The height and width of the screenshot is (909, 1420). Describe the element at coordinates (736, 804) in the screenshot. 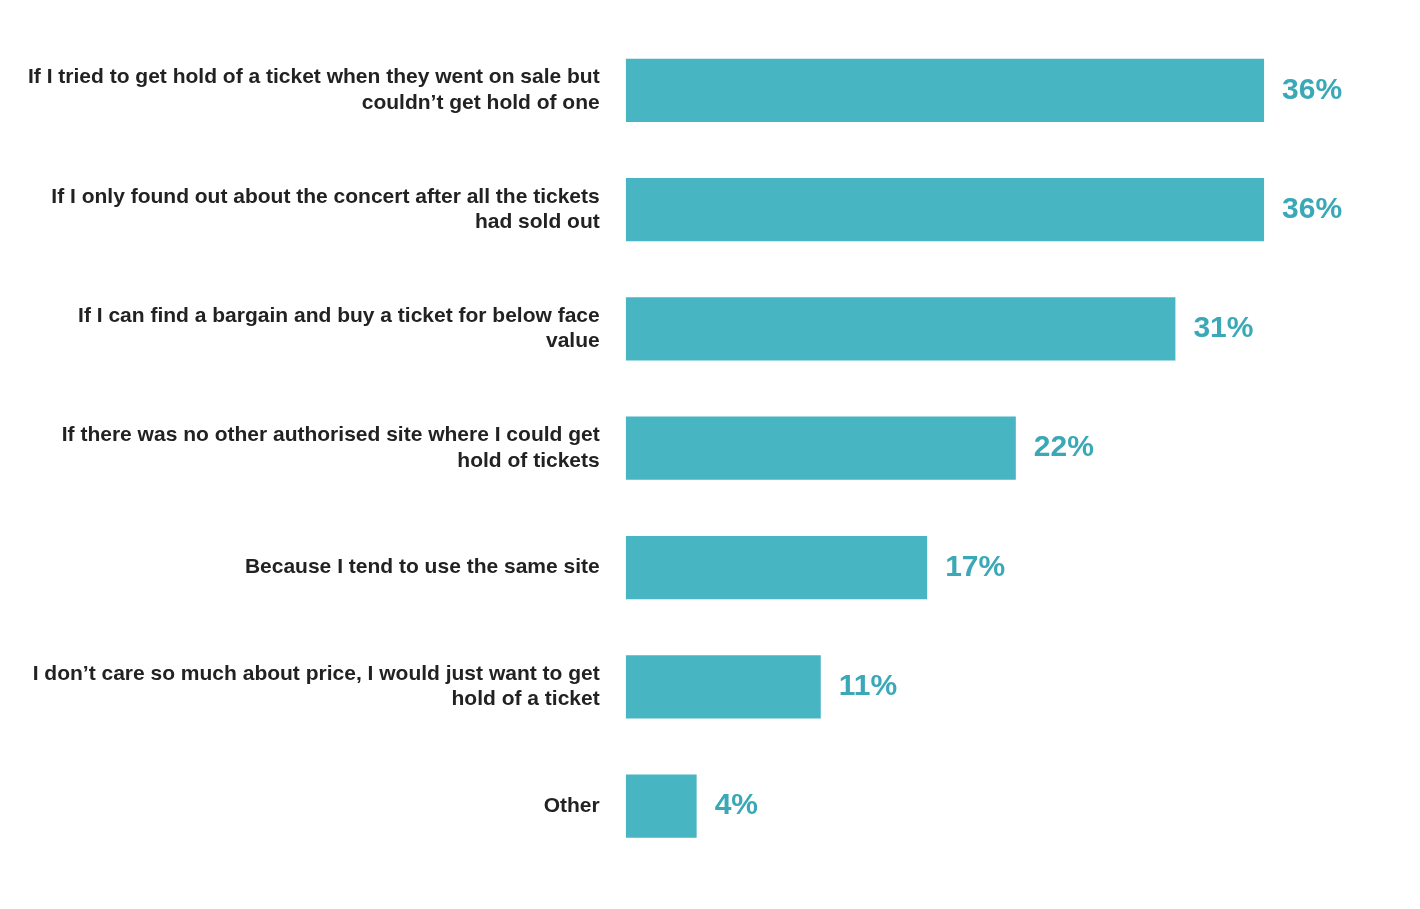

I see `data-label: 4%` at that location.